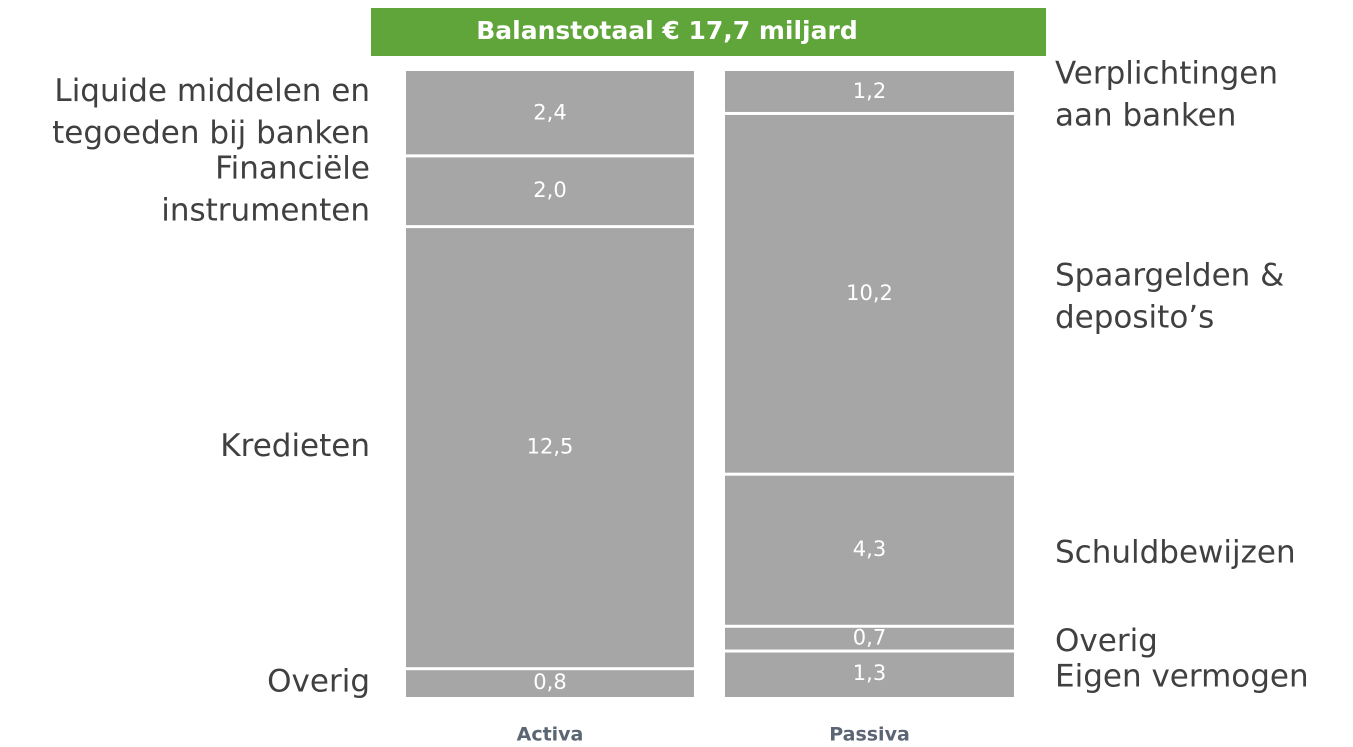 This screenshot has height=747, width=1353. What do you see at coordinates (265, 211) in the screenshot?
I see `segment-label: instrumenten` at bounding box center [265, 211].